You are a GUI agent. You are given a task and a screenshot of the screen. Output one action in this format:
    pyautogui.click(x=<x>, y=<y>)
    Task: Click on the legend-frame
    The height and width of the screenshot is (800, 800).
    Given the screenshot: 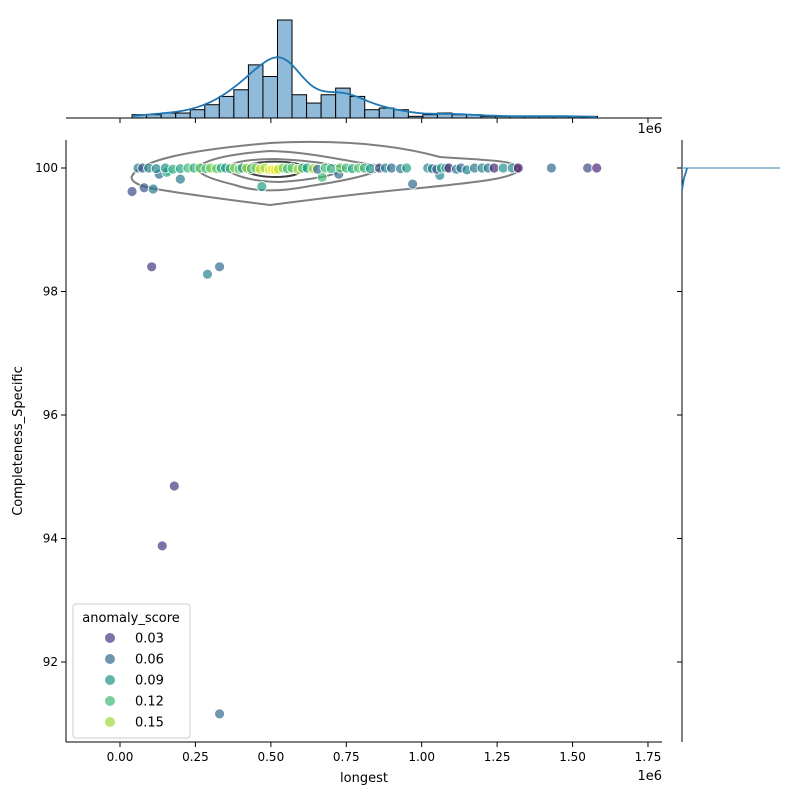 What is the action you would take?
    pyautogui.click(x=131, y=671)
    